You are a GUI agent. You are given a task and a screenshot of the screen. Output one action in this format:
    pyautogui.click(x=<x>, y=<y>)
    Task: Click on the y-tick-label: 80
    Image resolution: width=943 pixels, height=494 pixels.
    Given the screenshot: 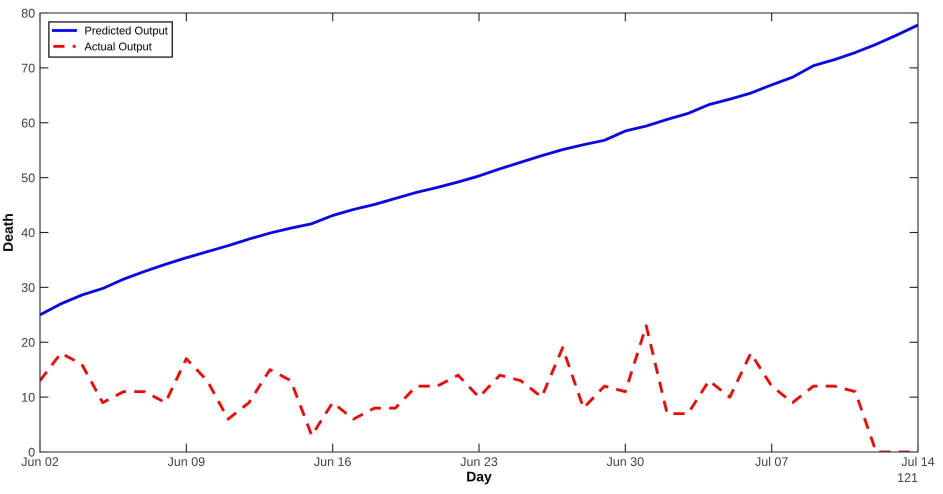 What is the action you would take?
    pyautogui.click(x=28, y=13)
    